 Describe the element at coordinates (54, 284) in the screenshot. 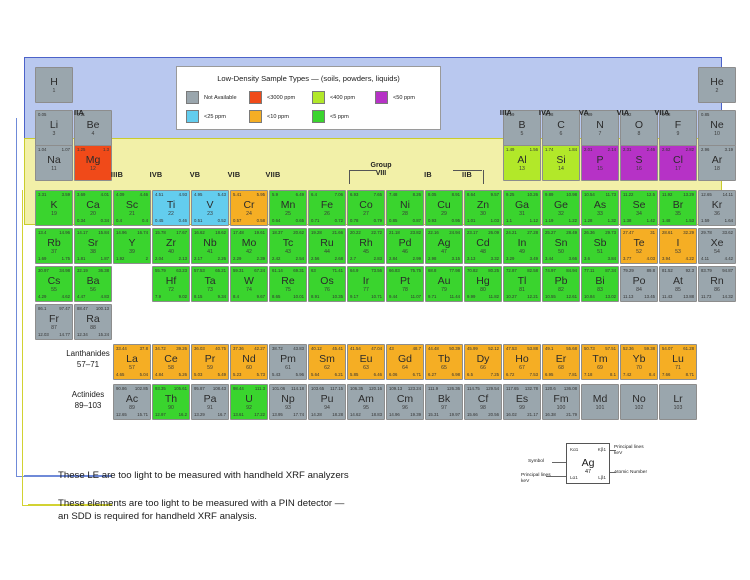

I see `element-cell-cs: 30.97 34.98 Cs 55 4.29 4.62` at that location.